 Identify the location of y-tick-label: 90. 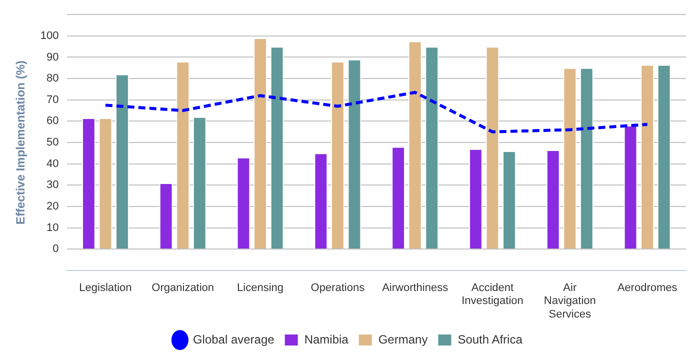
(52, 57).